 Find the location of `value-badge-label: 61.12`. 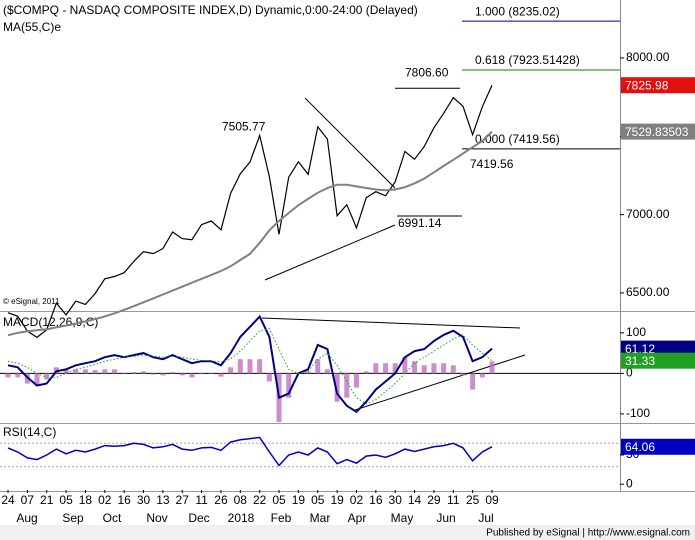

value-badge-label: 61.12 is located at coordinates (640, 349).